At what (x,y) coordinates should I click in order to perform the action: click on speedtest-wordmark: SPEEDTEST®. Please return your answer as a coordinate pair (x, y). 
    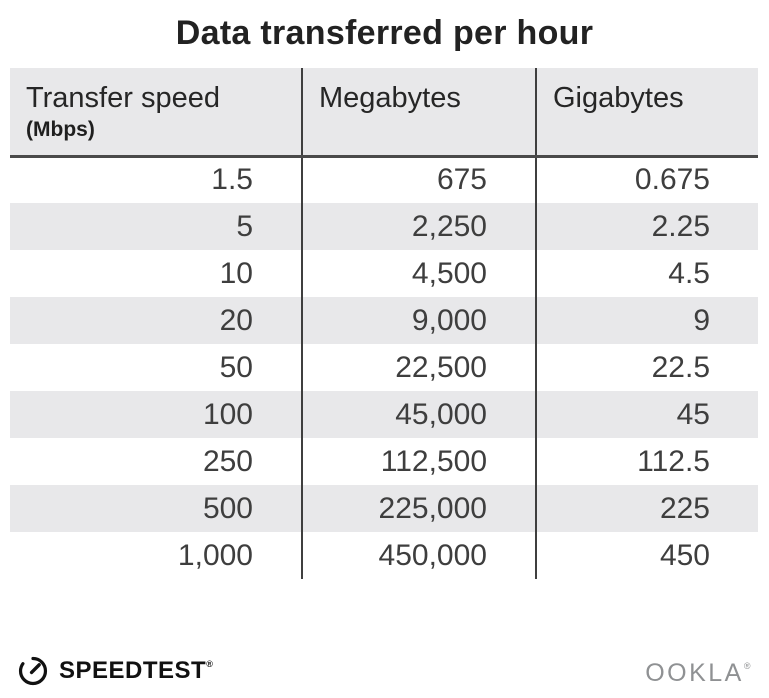
    Looking at the image, I should click on (136, 670).